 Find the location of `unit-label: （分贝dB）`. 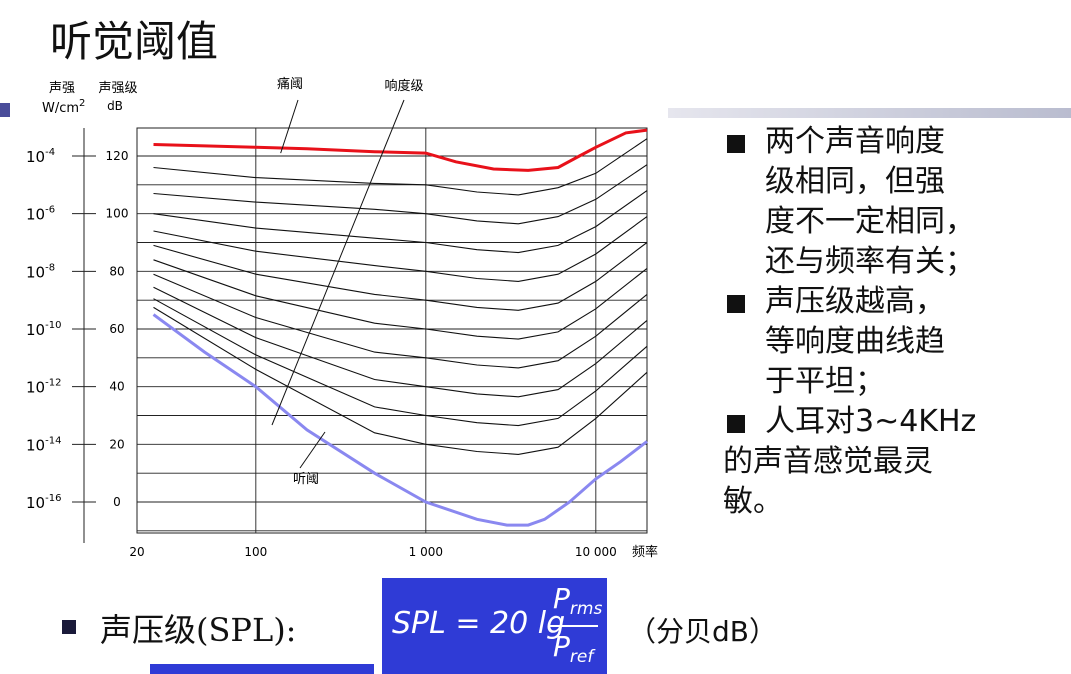

unit-label: （分贝dB） is located at coordinates (702, 631).